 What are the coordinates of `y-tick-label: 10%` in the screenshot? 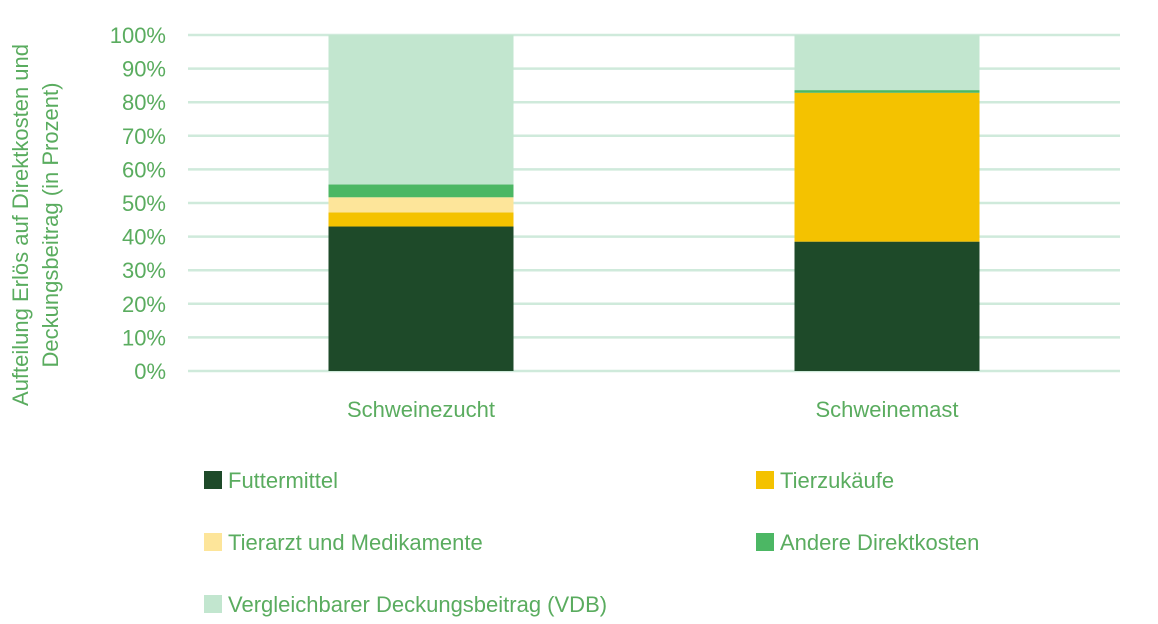 It's located at (144, 337).